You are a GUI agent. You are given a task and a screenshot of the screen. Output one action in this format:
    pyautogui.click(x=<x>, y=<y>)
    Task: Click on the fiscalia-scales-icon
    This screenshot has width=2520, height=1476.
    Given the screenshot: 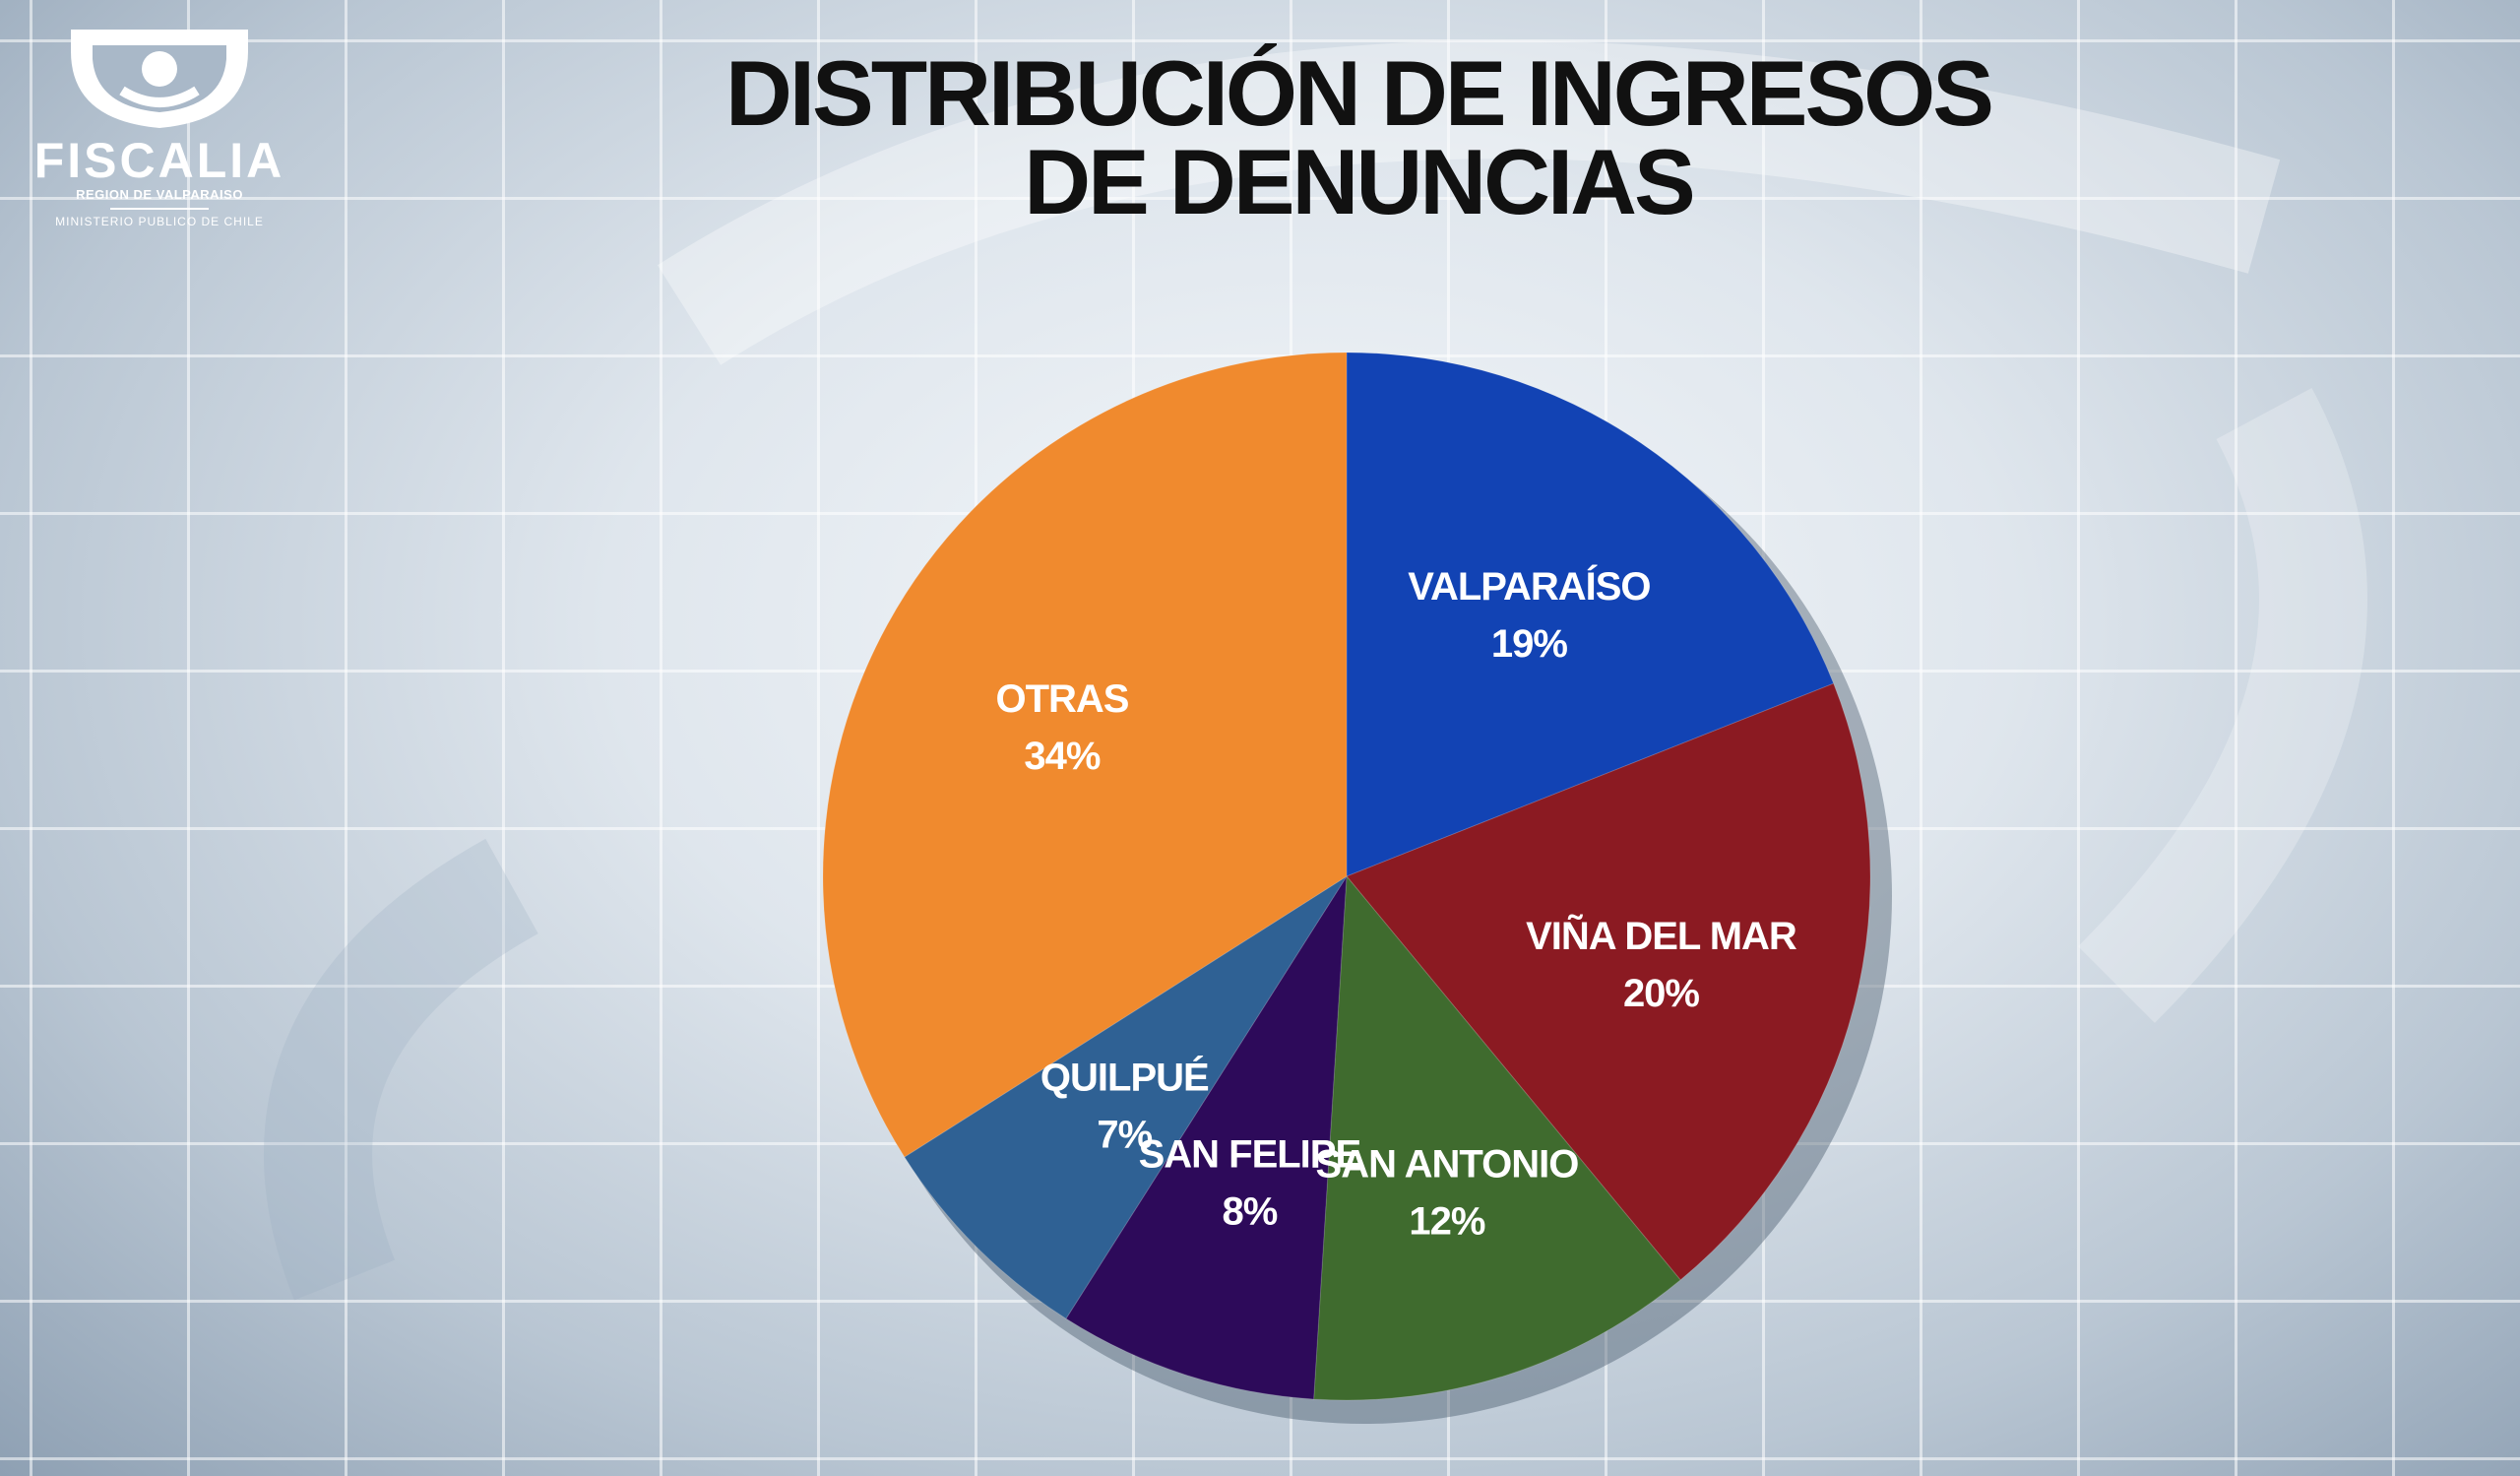 What is the action you would take?
    pyautogui.click(x=159, y=79)
    